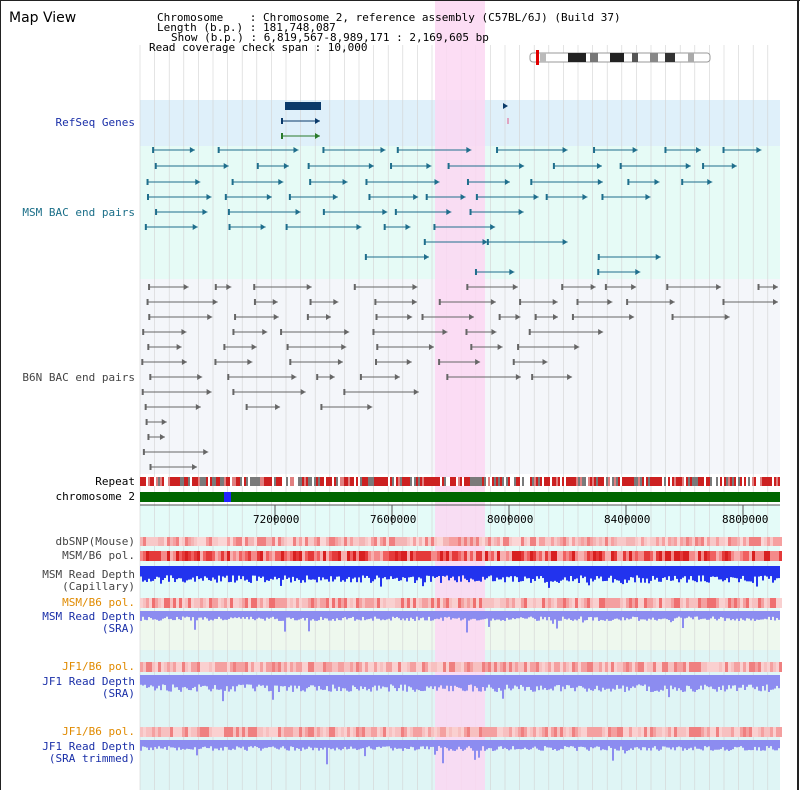  What do you see at coordinates (98, 731) in the screenshot?
I see `track-label-jf1-b6-pol-trimmed: JF1/B6 pol.` at bounding box center [98, 731].